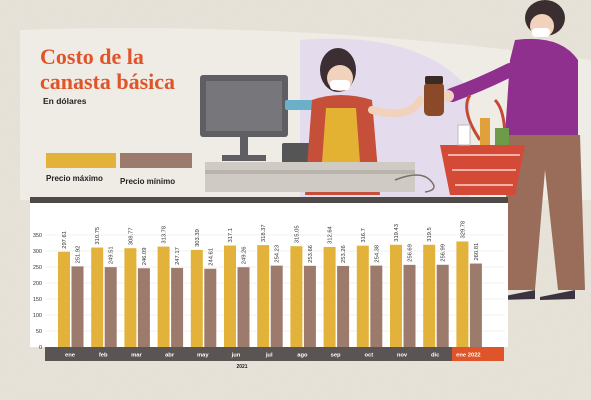 The width and height of the screenshot is (591, 400). What do you see at coordinates (411, 253) in the screenshot?
I see `bar-value-label: 256.69` at bounding box center [411, 253].